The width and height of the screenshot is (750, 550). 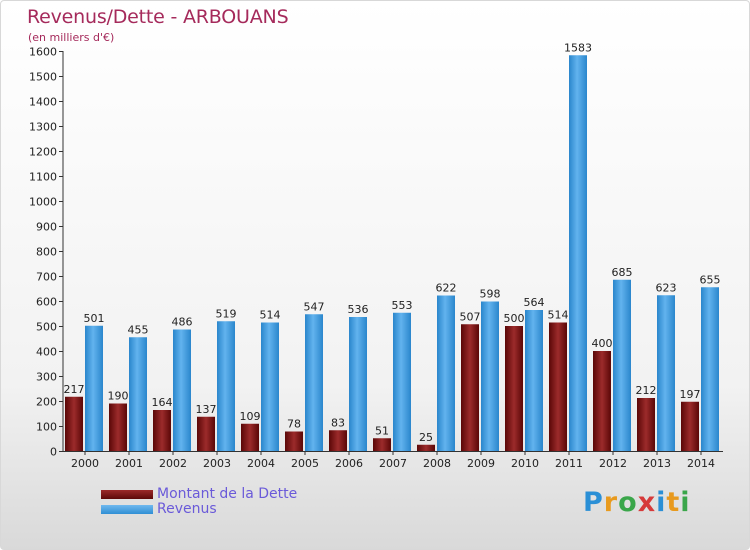 I want to click on data-label-revenus: 455, so click(x=138, y=329).